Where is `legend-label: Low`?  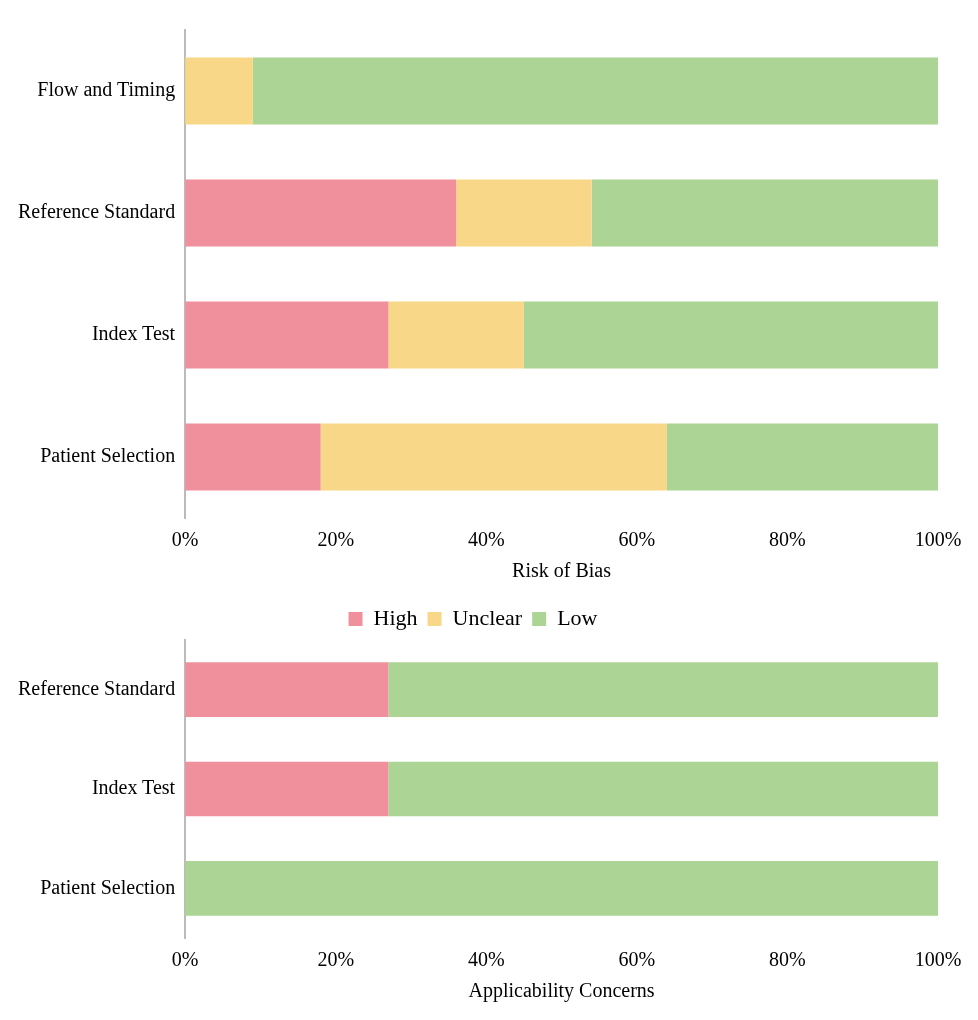
legend-label: Low is located at coordinates (577, 617).